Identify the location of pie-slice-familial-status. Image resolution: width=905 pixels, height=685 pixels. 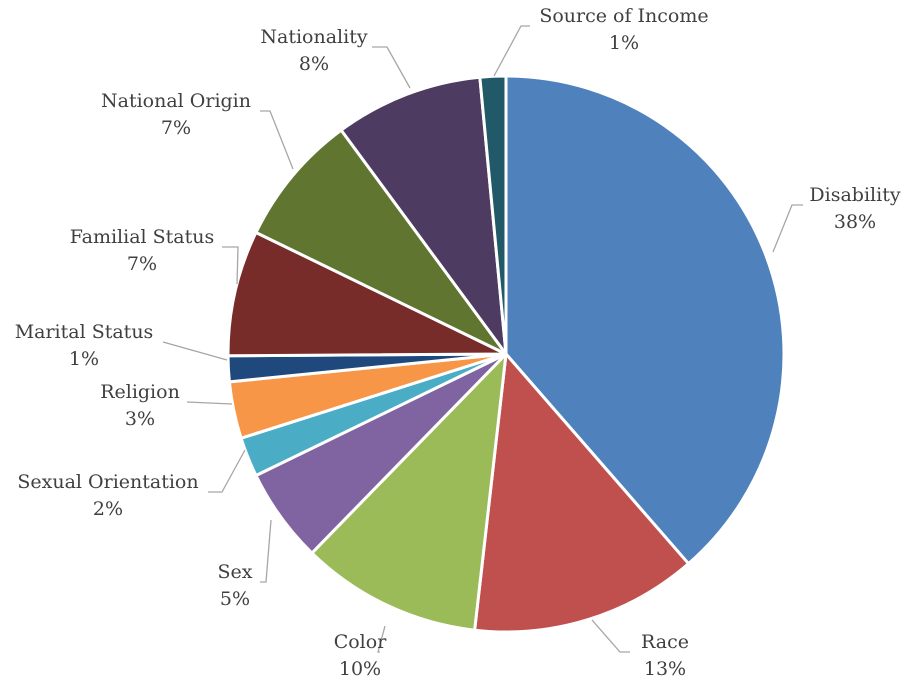
(367, 294).